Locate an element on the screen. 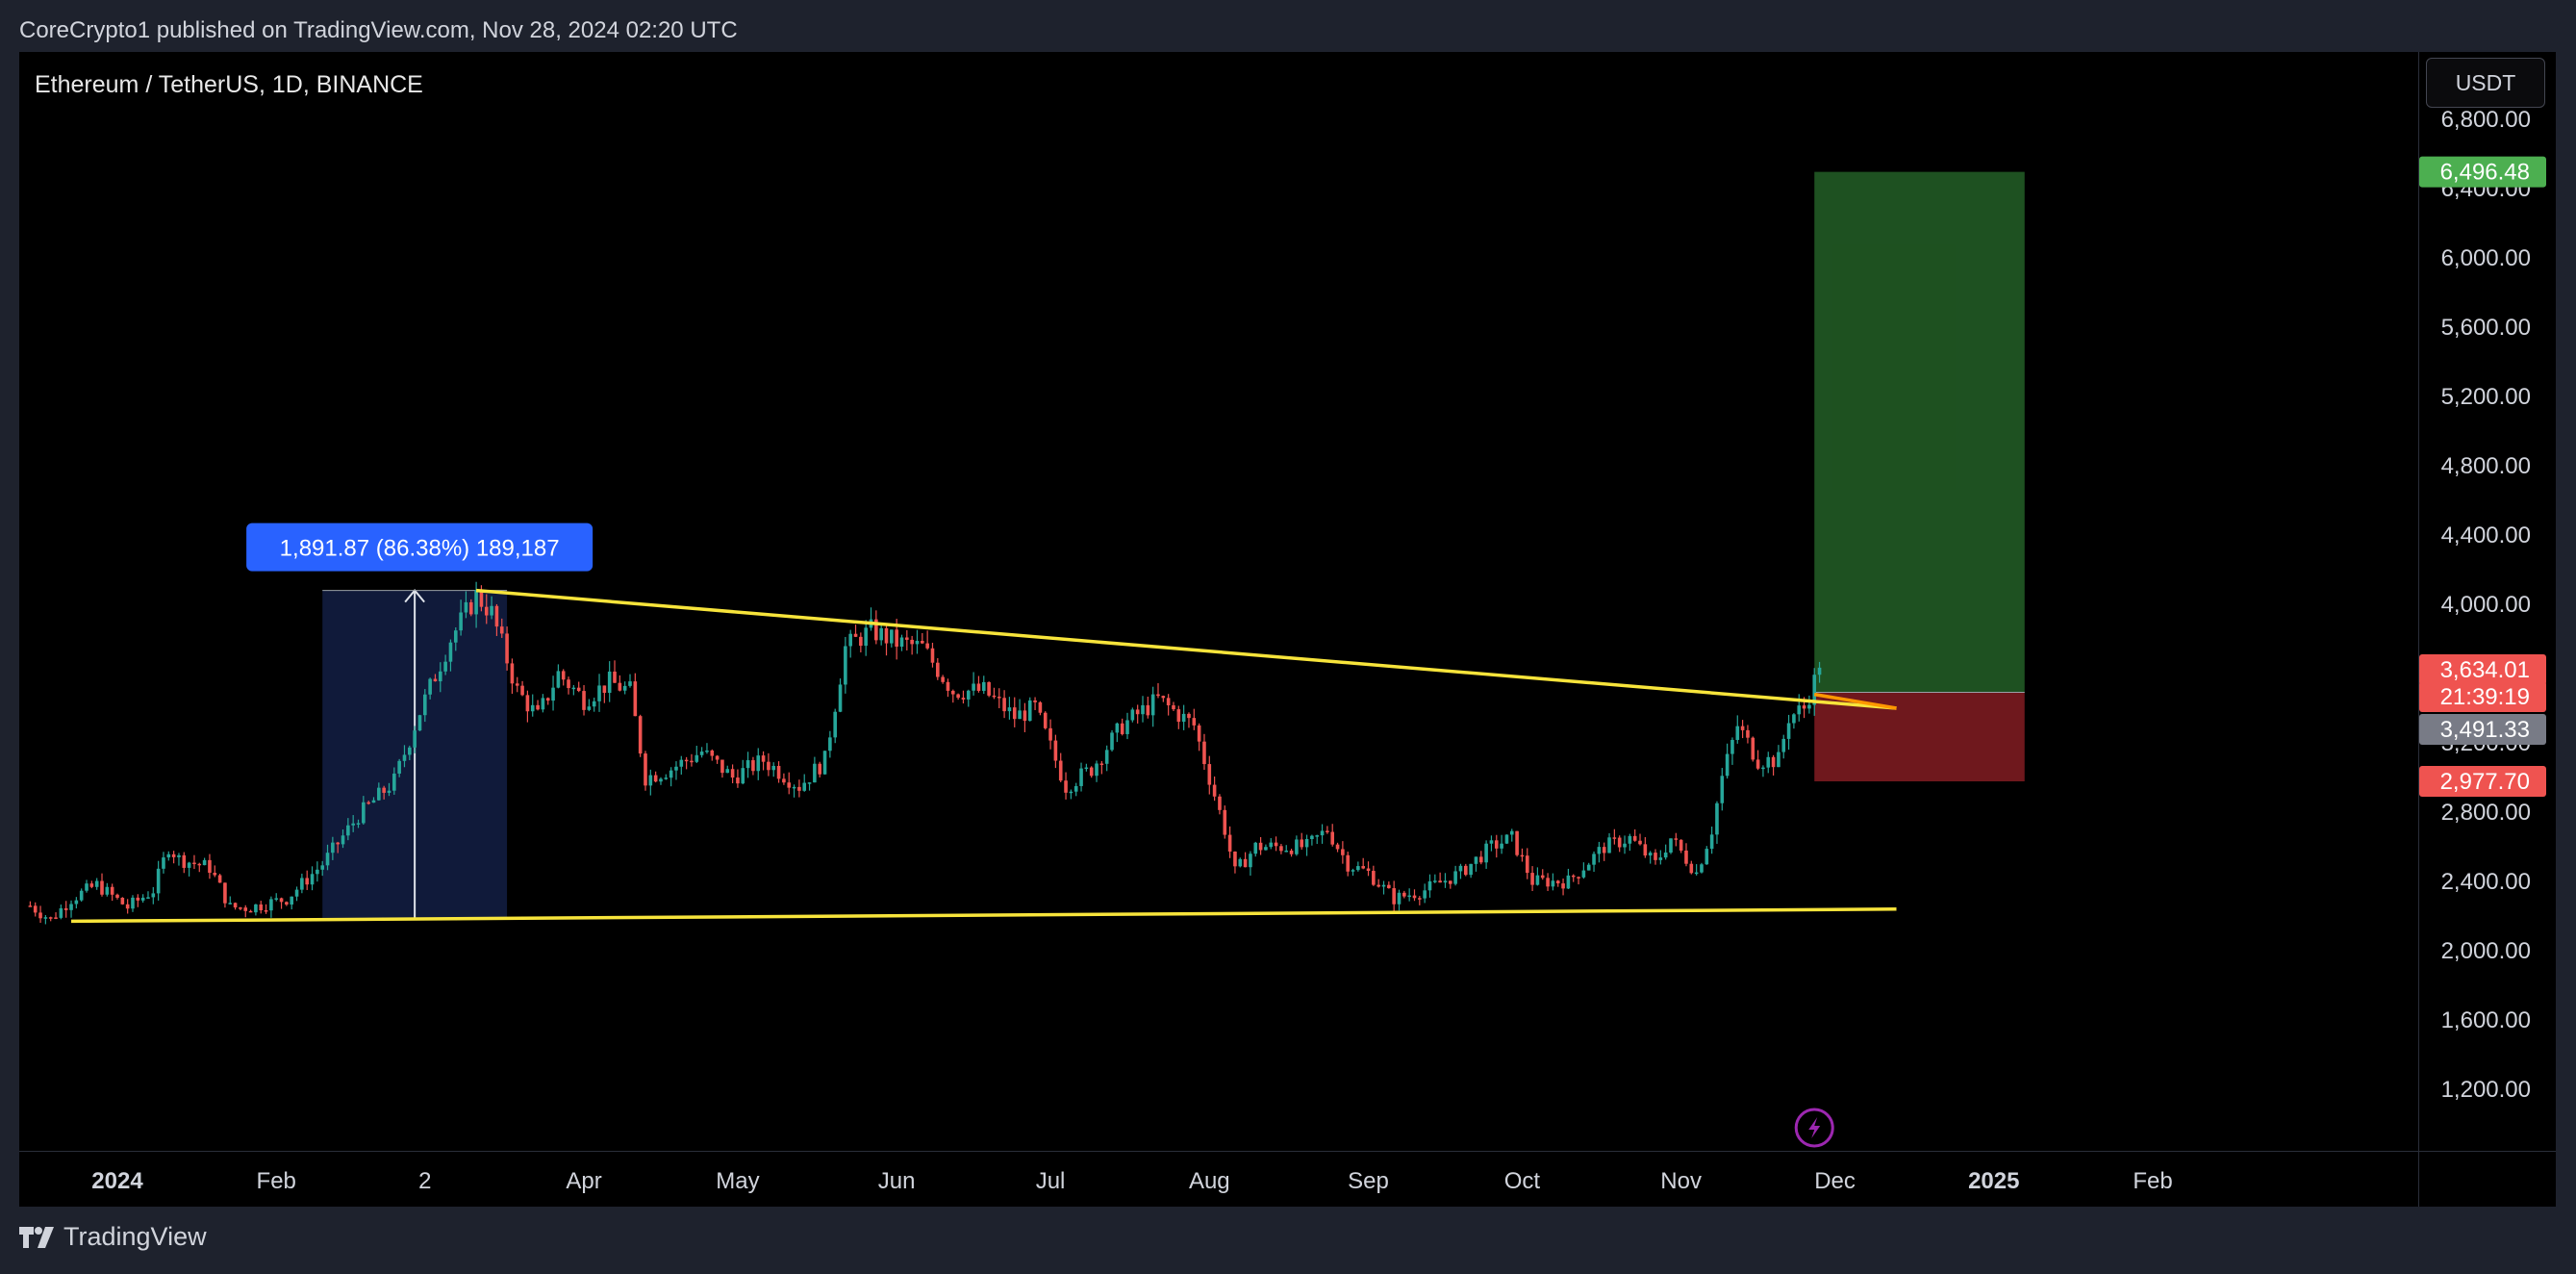 The height and width of the screenshot is (1274, 2576). x-tick-label: Aug is located at coordinates (1210, 1181).